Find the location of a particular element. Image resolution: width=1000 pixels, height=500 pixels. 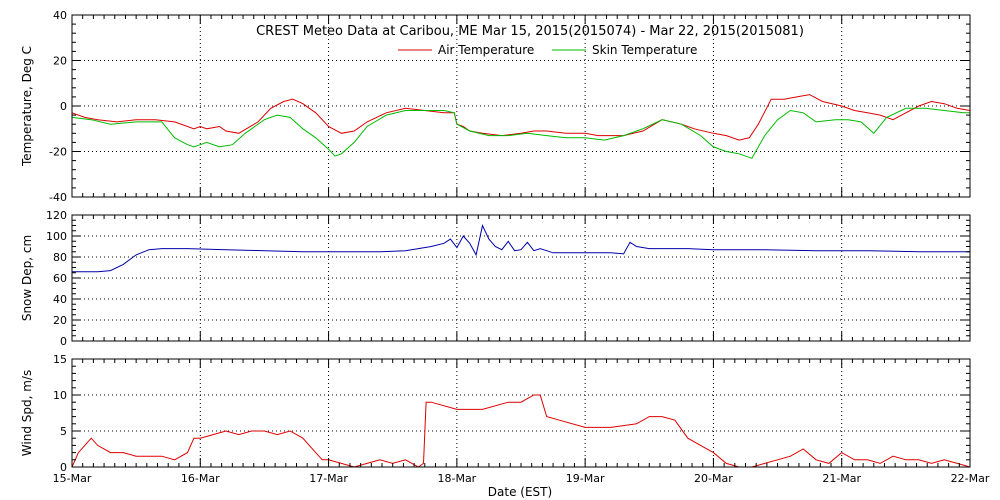

x-tick-label: 21-Mar is located at coordinates (841, 478).